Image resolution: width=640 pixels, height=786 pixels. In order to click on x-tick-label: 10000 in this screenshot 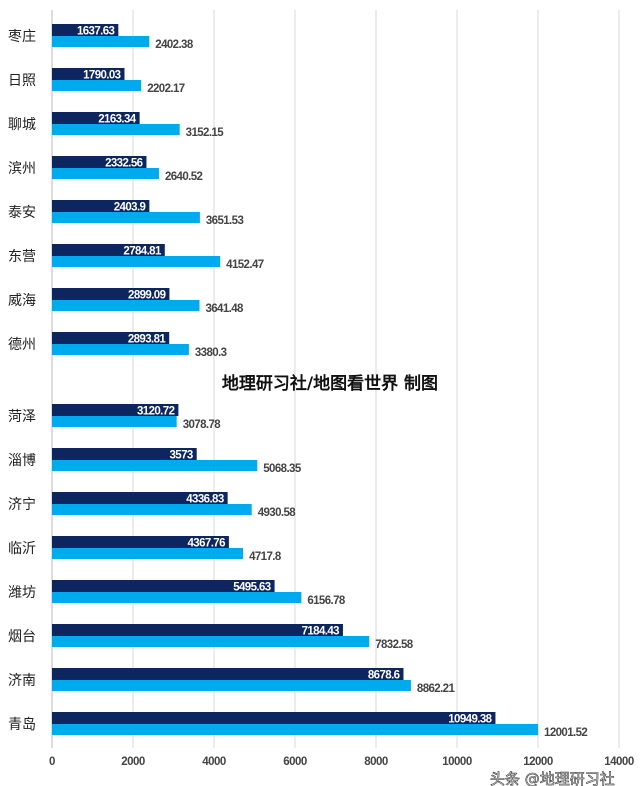, I will do `click(457, 762)`.